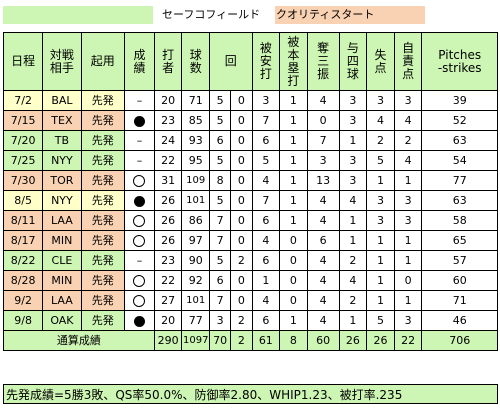  I want to click on game-date: 7/20, so click(23, 140).